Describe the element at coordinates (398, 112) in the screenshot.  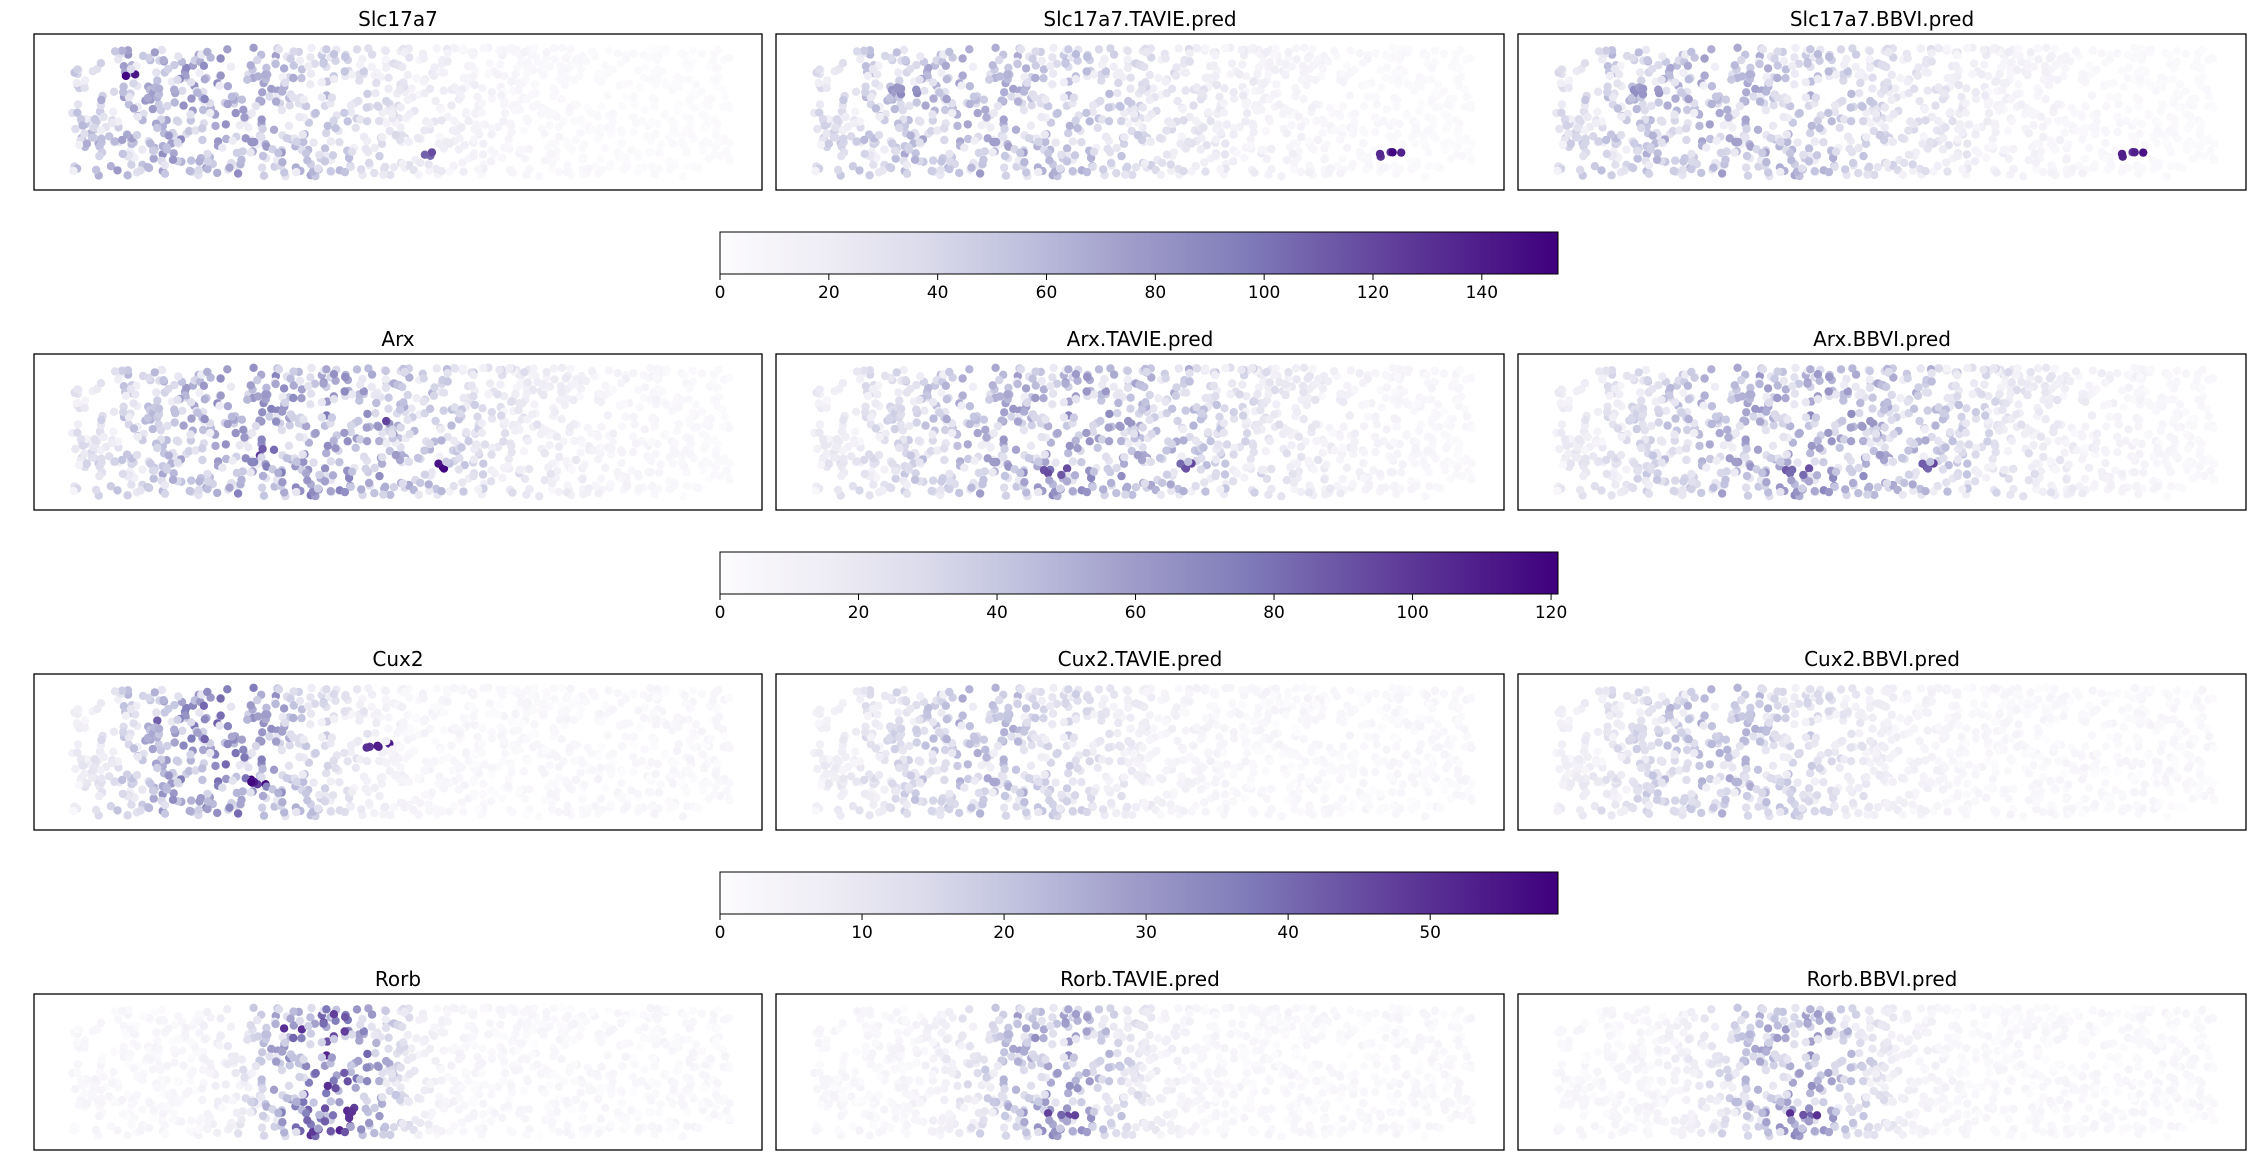
I see `panel-frame` at that location.